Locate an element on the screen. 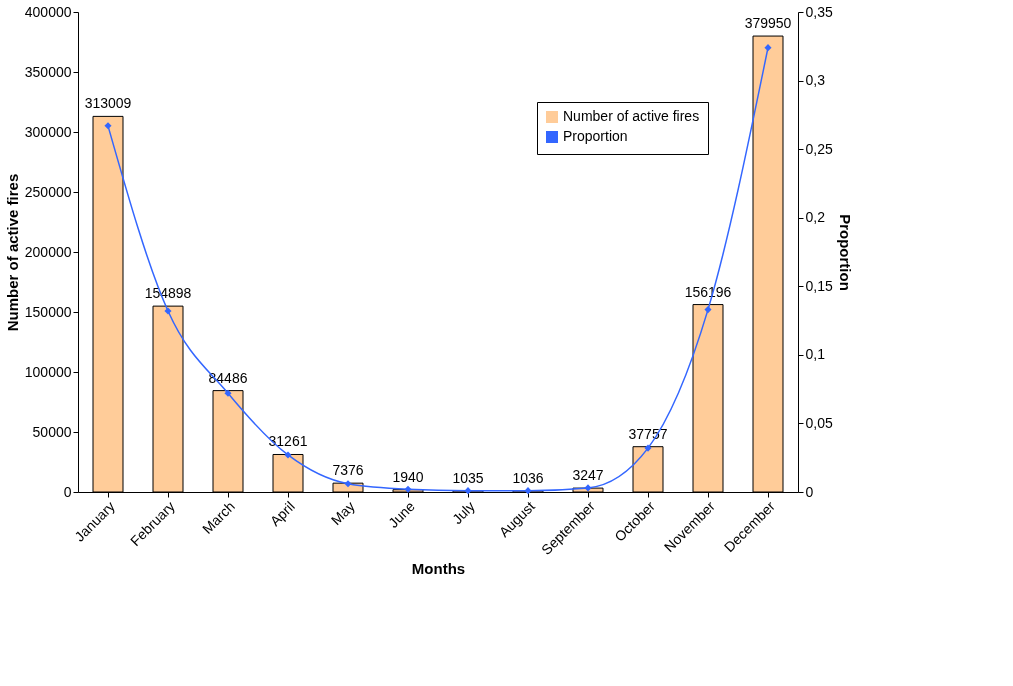 The width and height of the screenshot is (1013, 686). y-tick-label: 50000 is located at coordinates (52, 431).